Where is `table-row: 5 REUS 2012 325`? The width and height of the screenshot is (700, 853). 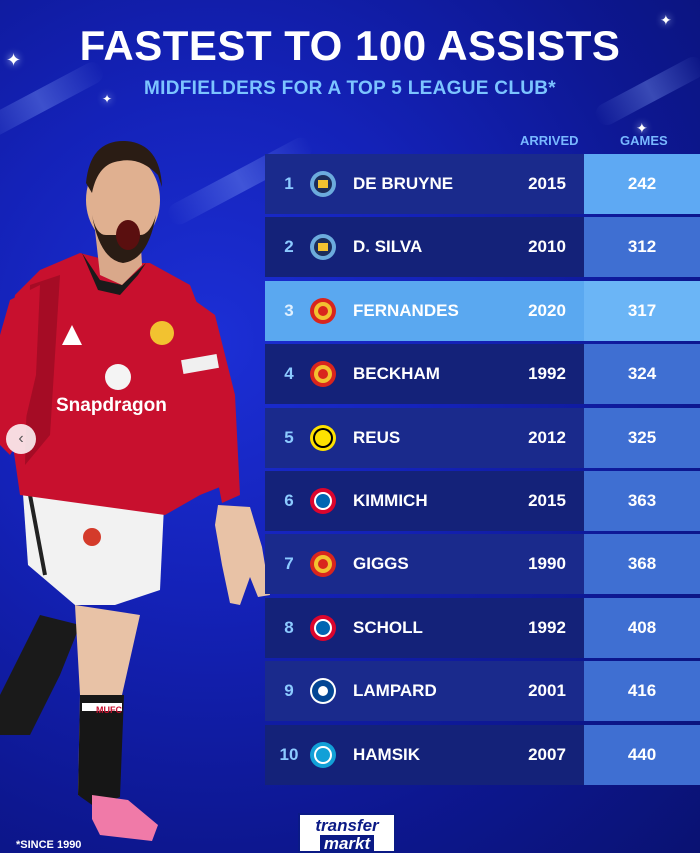 table-row: 5 REUS 2012 325 is located at coordinates (482, 437).